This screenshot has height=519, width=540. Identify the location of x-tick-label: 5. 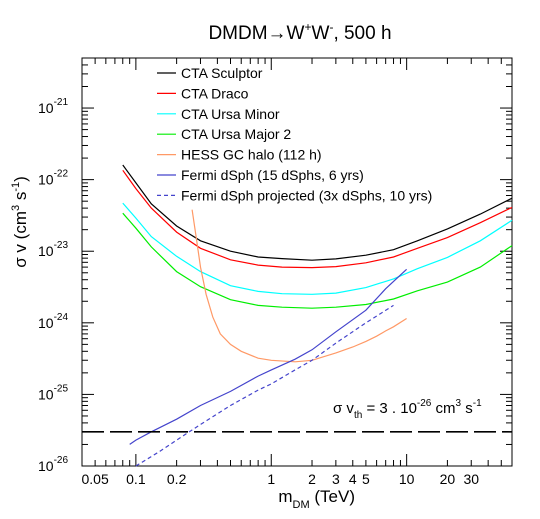
(366, 479).